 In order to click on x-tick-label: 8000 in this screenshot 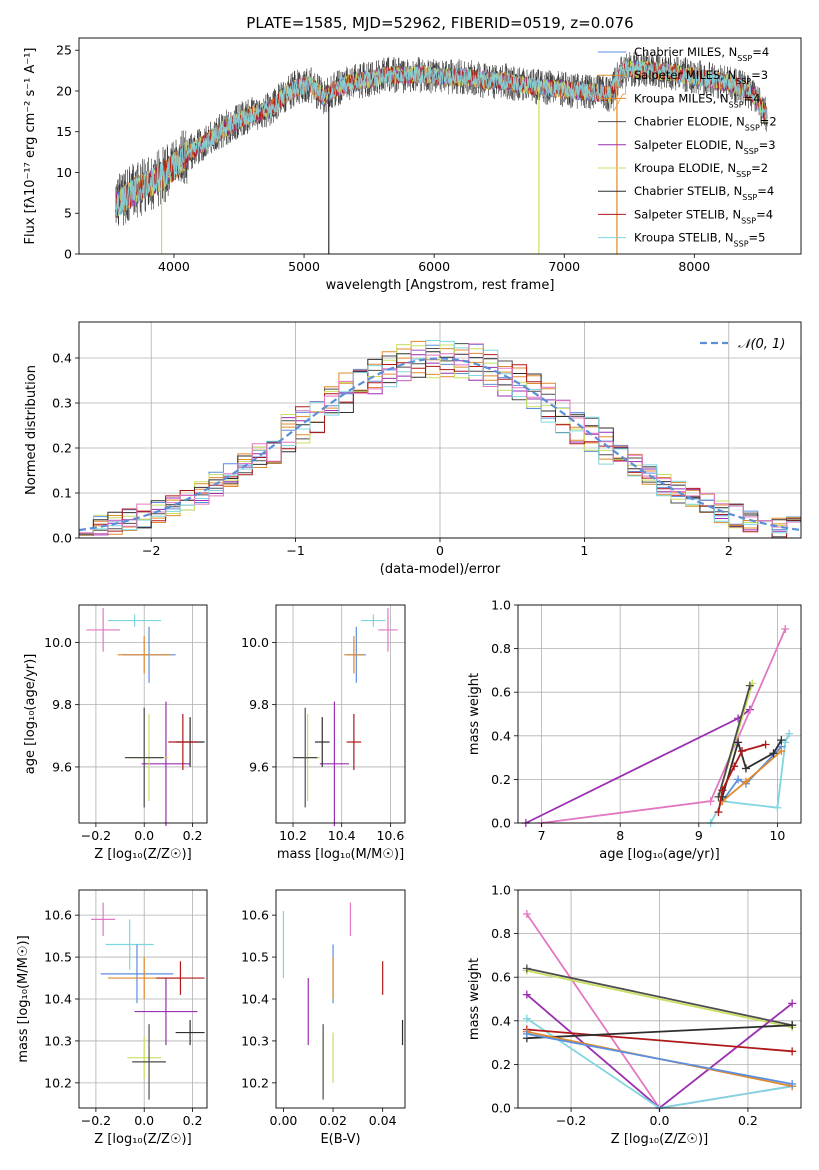, I will do `click(694, 266)`.